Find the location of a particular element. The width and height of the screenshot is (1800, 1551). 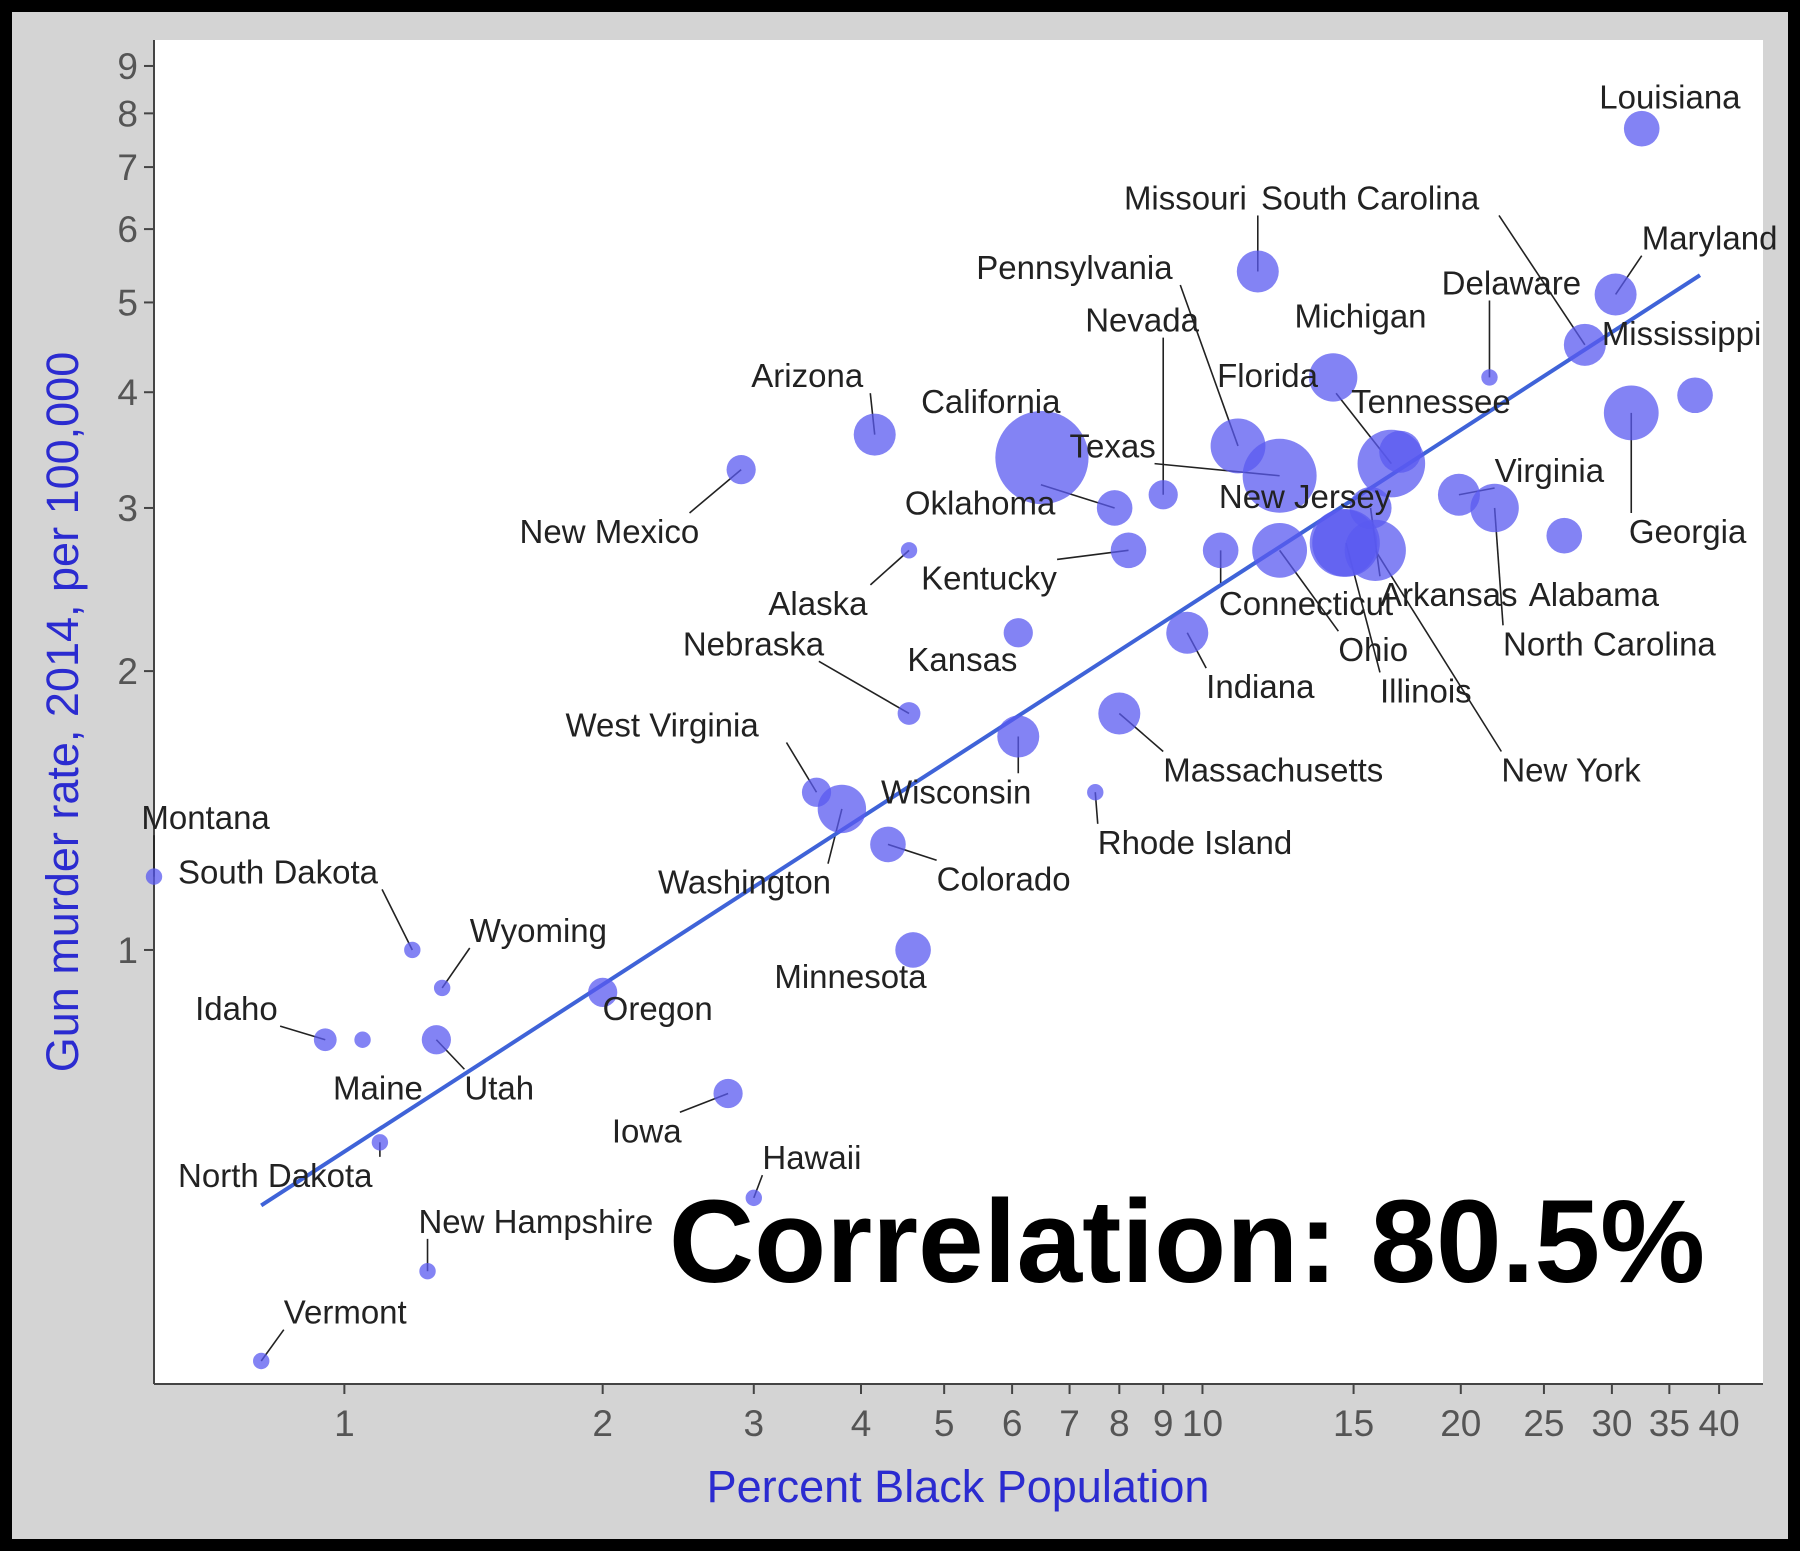

y-axis-title: Gun murder rate, 2014, per 100,000 is located at coordinates (62, 712).